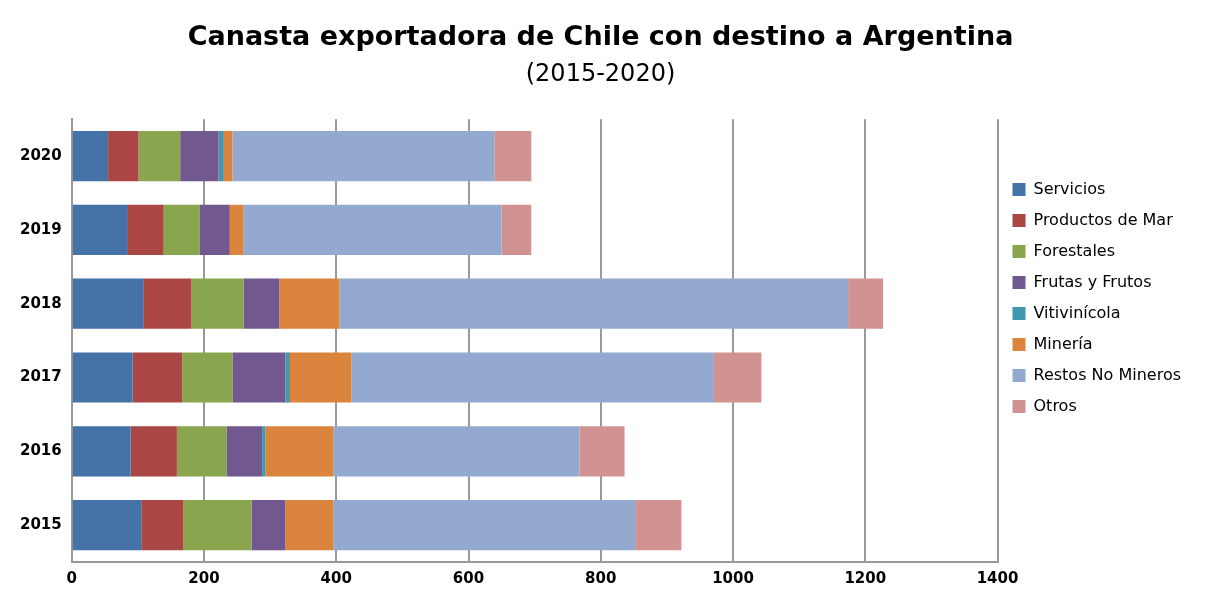 The width and height of the screenshot is (1211, 606). I want to click on y-tick-label: 2018, so click(41, 302).